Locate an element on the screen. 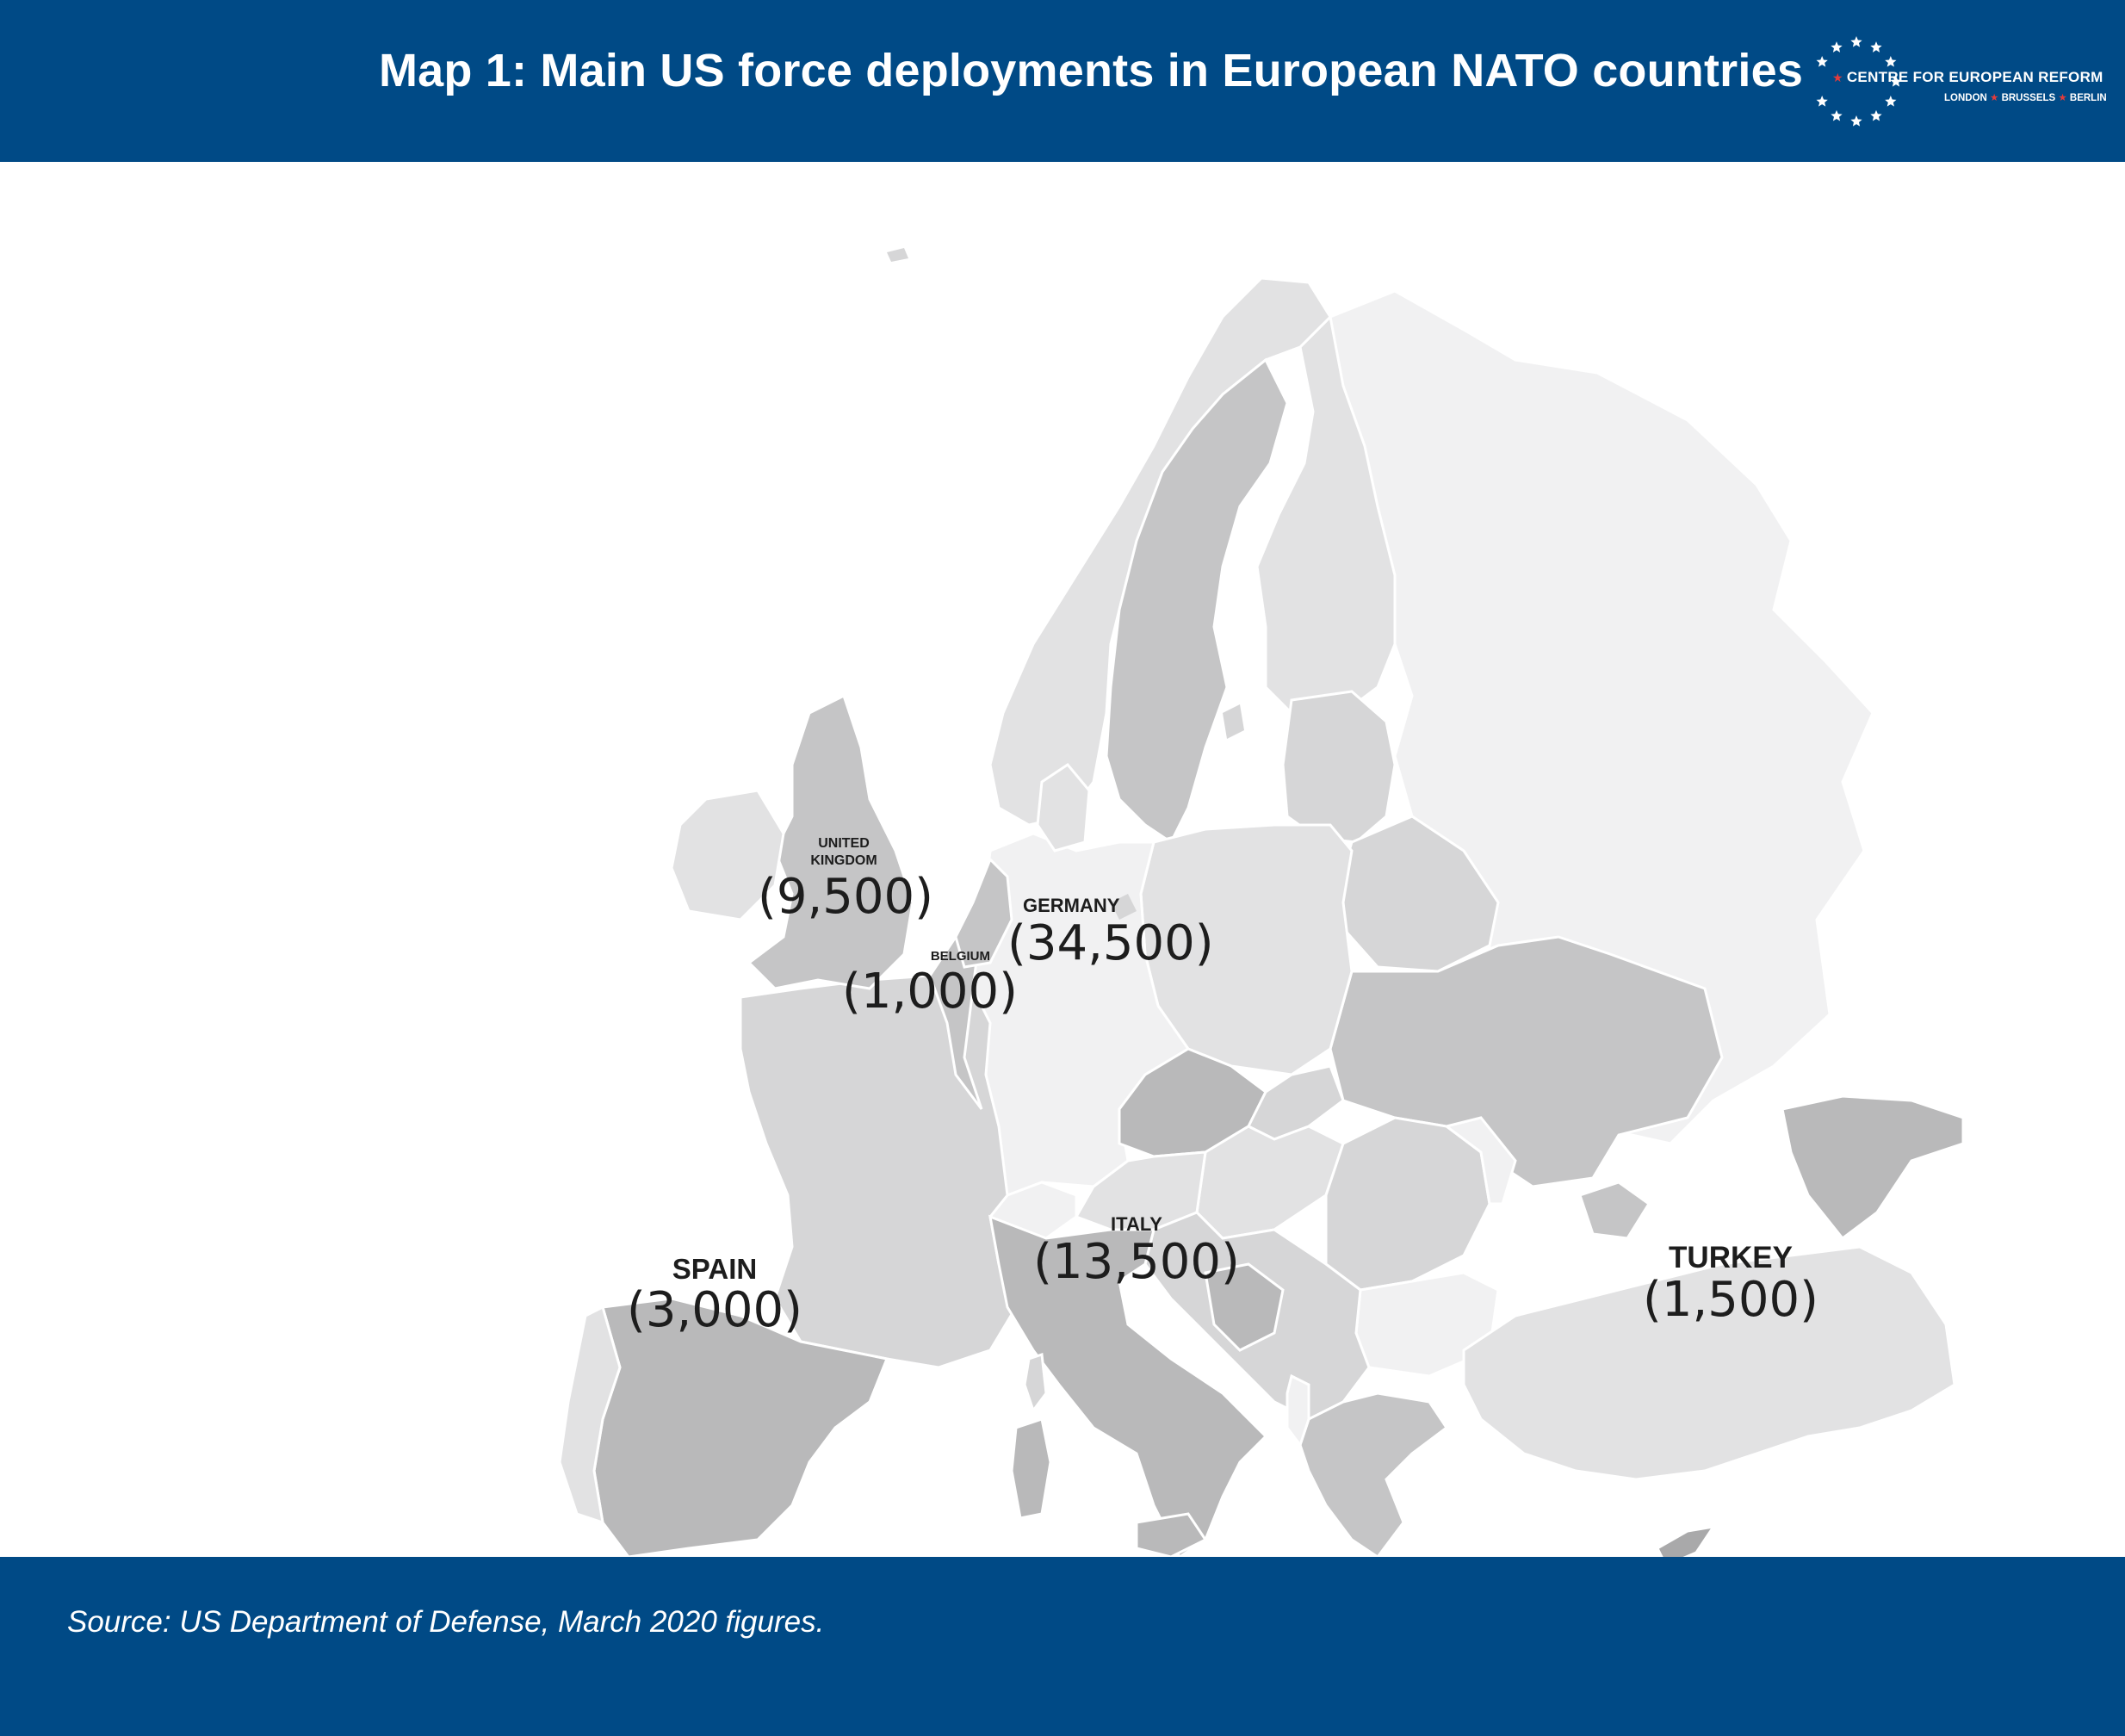 The image size is (2125, 1736). star-circle-icon is located at coordinates (1859, 82).